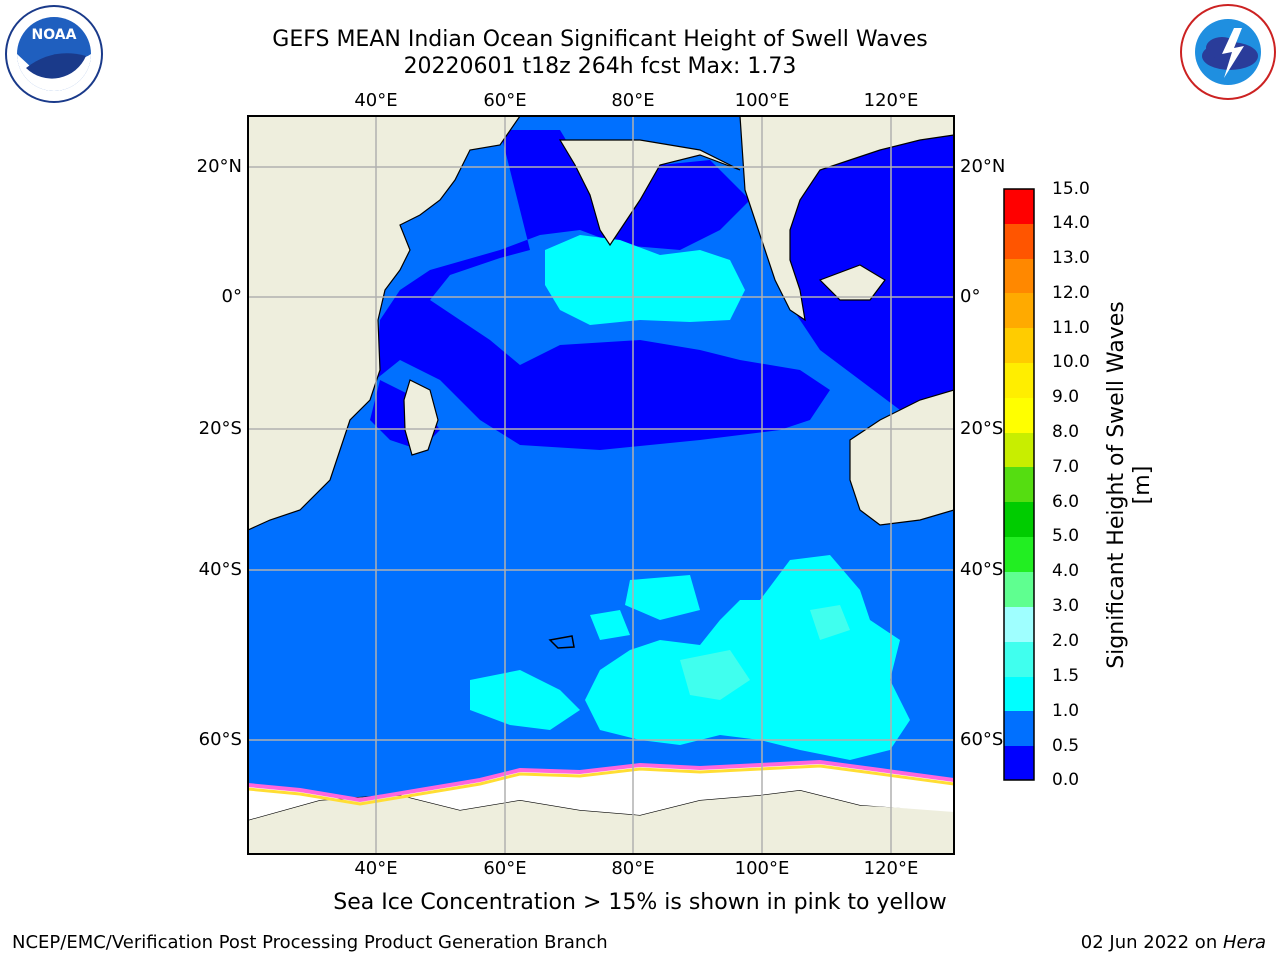 This screenshot has width=1280, height=960. I want to click on lon-label-top: 40°E, so click(376, 100).